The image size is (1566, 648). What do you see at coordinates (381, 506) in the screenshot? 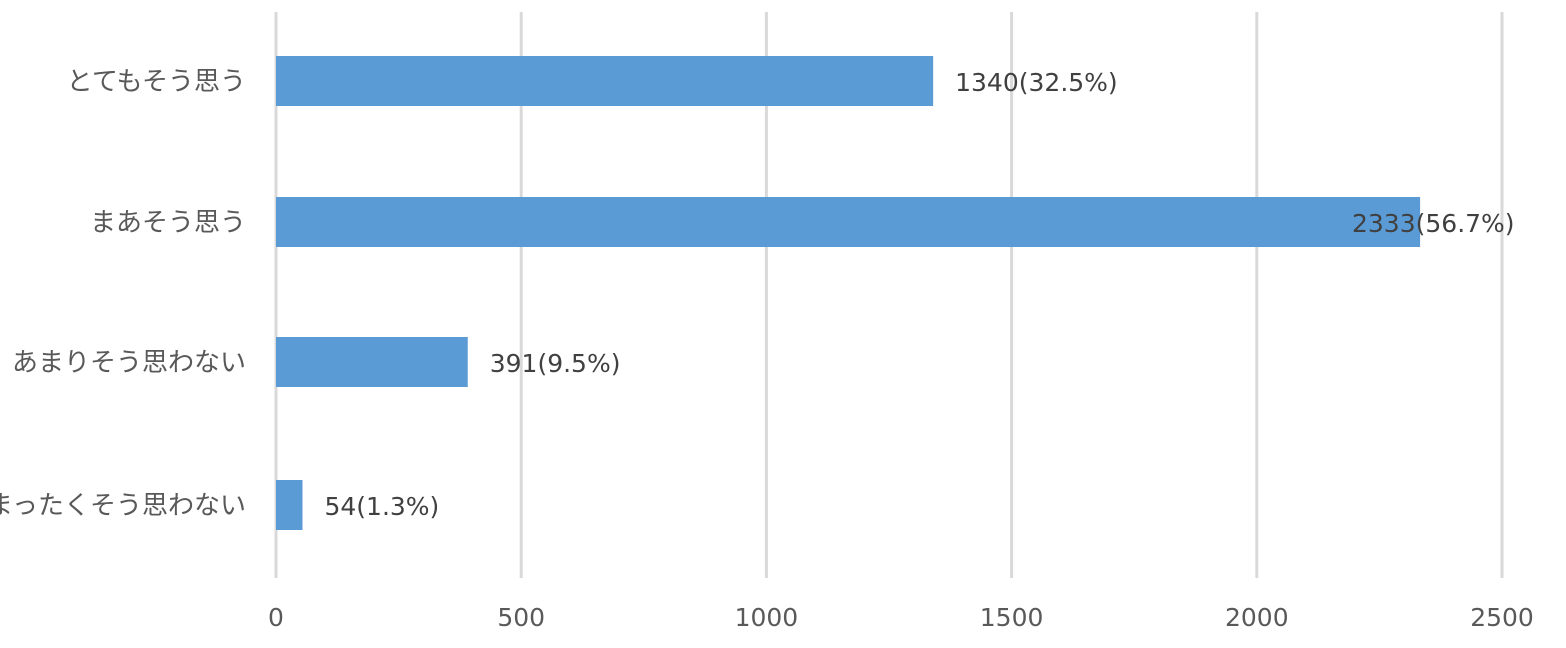
I see `data-label-4: 54(1.3%)` at bounding box center [381, 506].